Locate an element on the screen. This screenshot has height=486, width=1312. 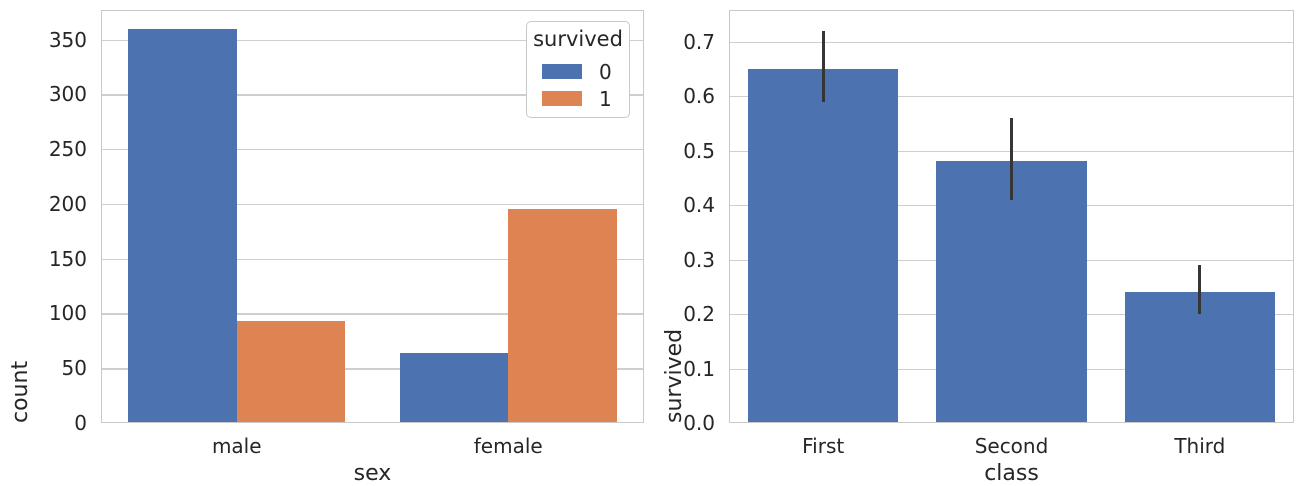
x-tick-second: Second is located at coordinates (1011, 446).